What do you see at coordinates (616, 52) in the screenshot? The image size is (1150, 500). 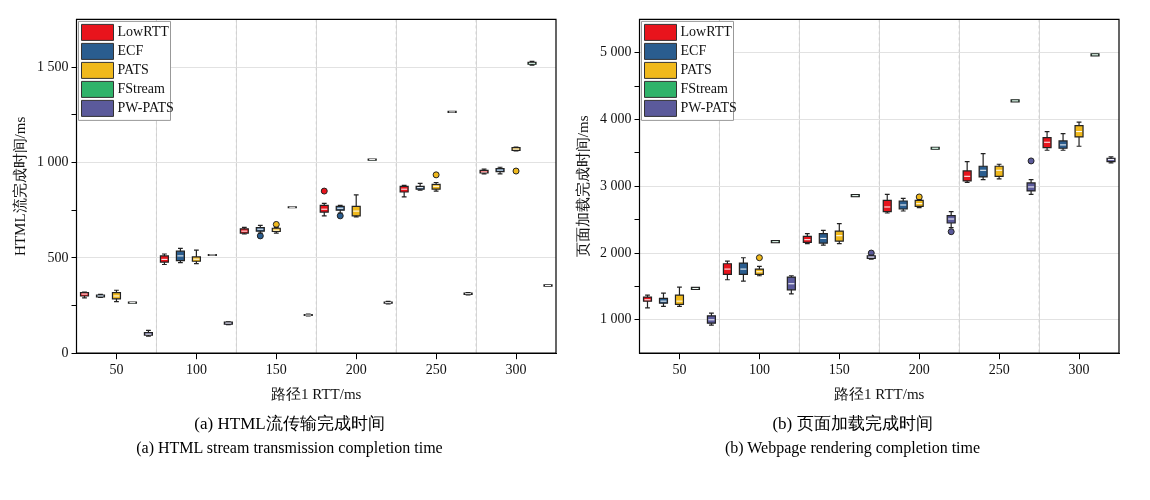 I see `y-tick-label: 5 000` at bounding box center [616, 52].